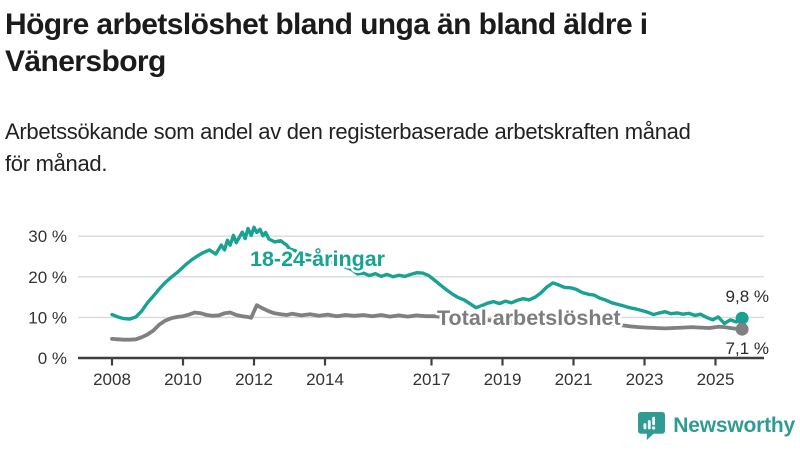  Describe the element at coordinates (529, 318) in the screenshot. I see `series-label-total: Total arbetslöshet` at that location.